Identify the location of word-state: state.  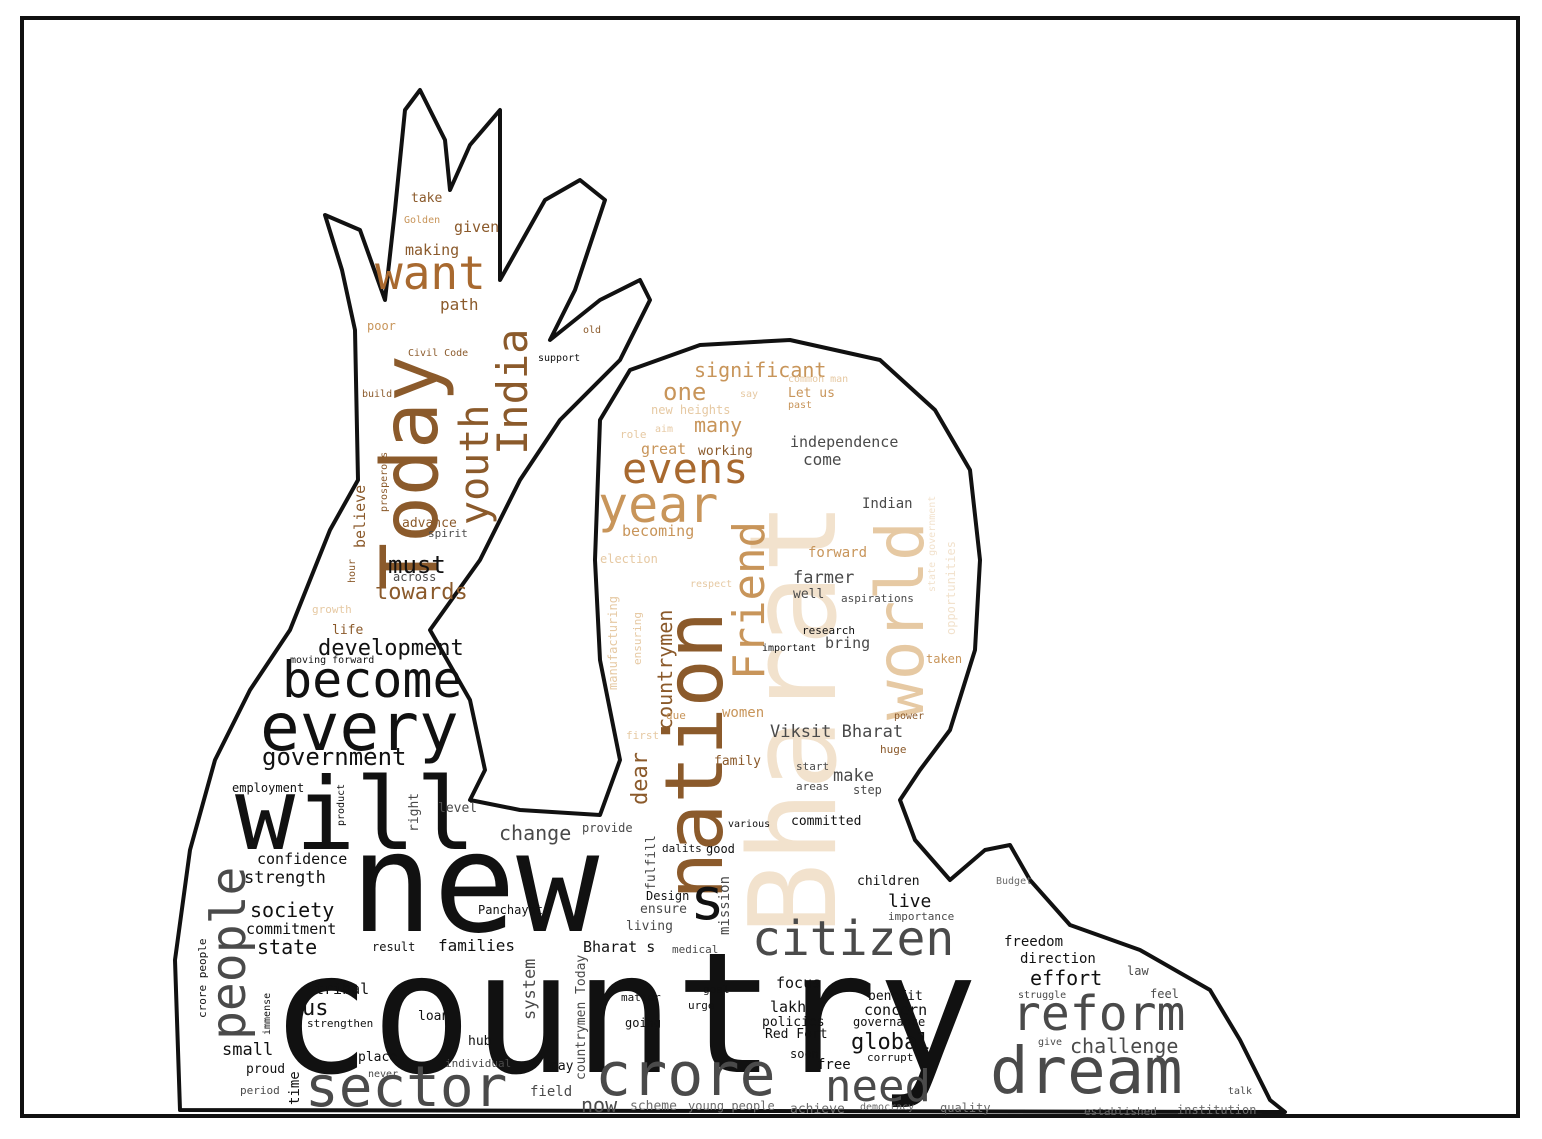
(287, 947).